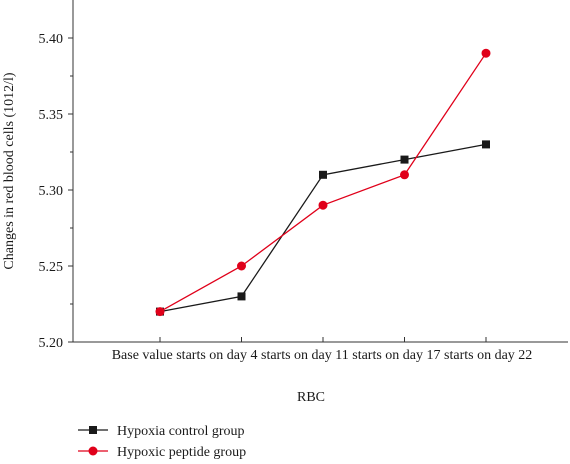 The image size is (570, 464). I want to click on x-axis-label: RBC, so click(311, 397).